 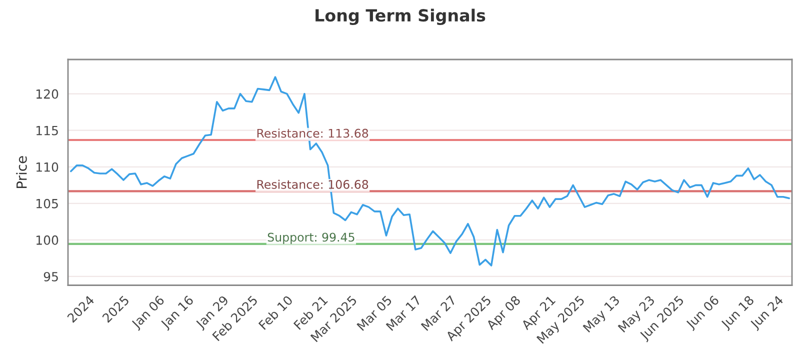 What do you see at coordinates (311, 238) in the screenshot?
I see `ref-line-label: Support: 99.45` at bounding box center [311, 238].